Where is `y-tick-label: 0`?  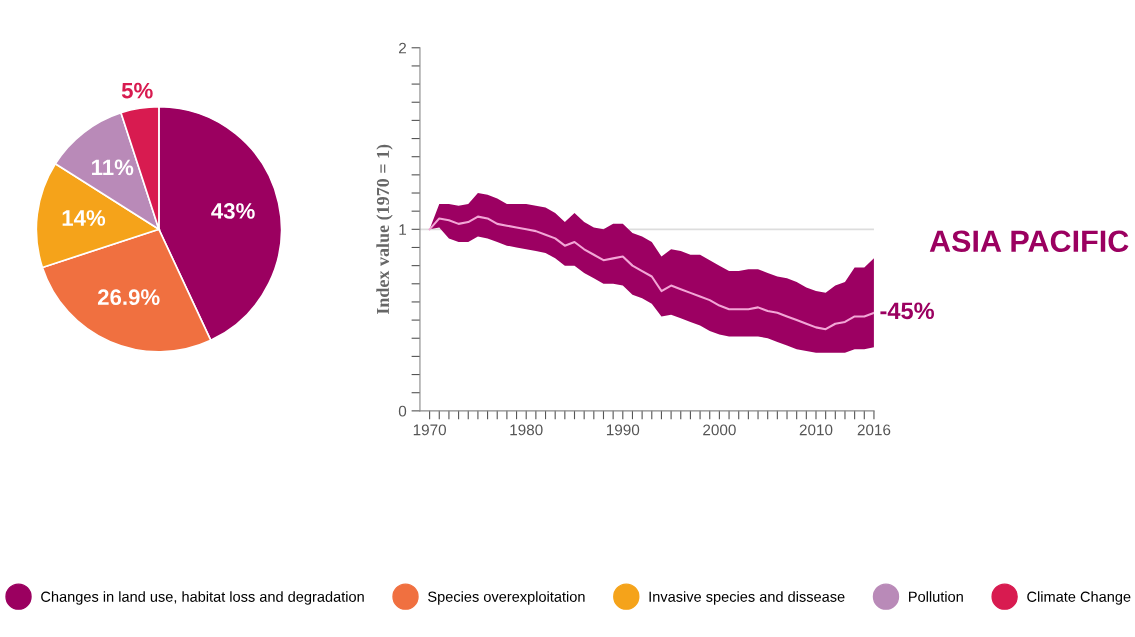
y-tick-label: 0 is located at coordinates (402, 411).